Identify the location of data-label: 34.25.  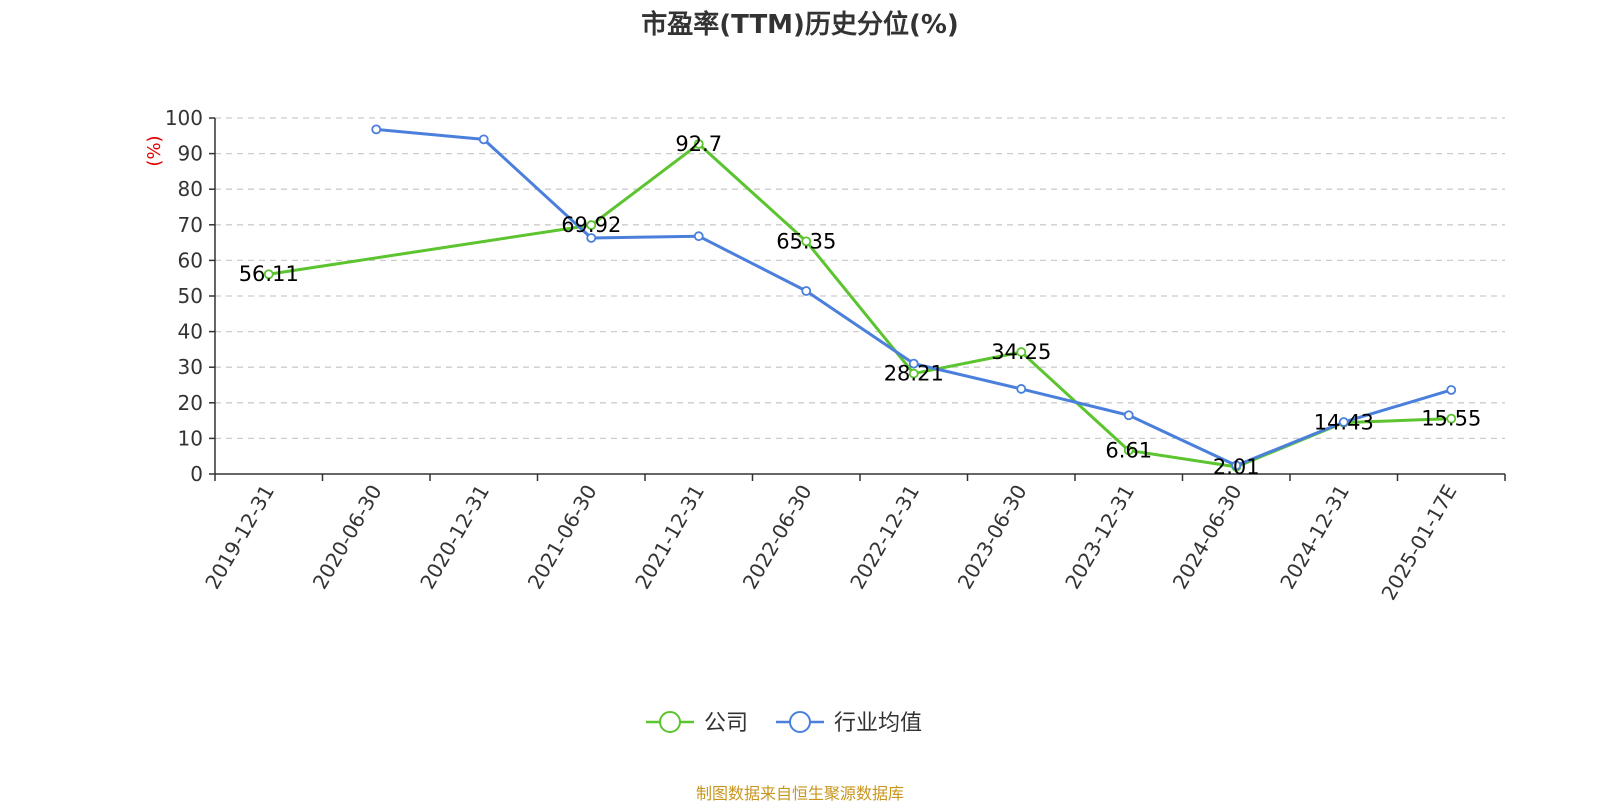
(1021, 352).